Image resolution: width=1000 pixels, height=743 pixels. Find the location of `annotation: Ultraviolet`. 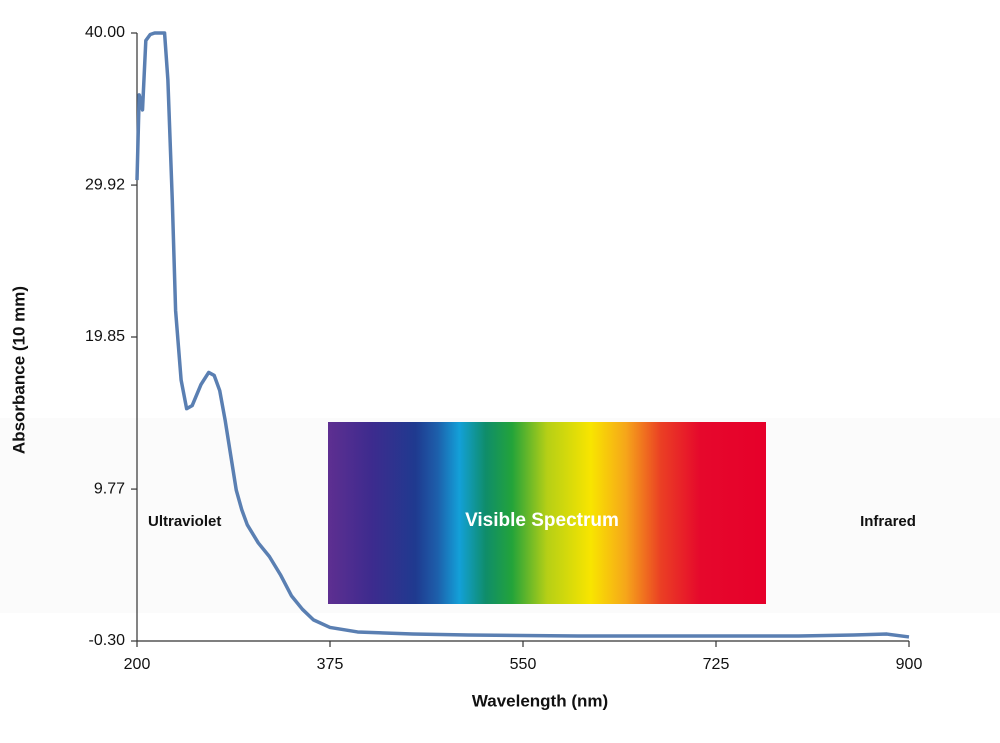

annotation: Ultraviolet is located at coordinates (184, 521).